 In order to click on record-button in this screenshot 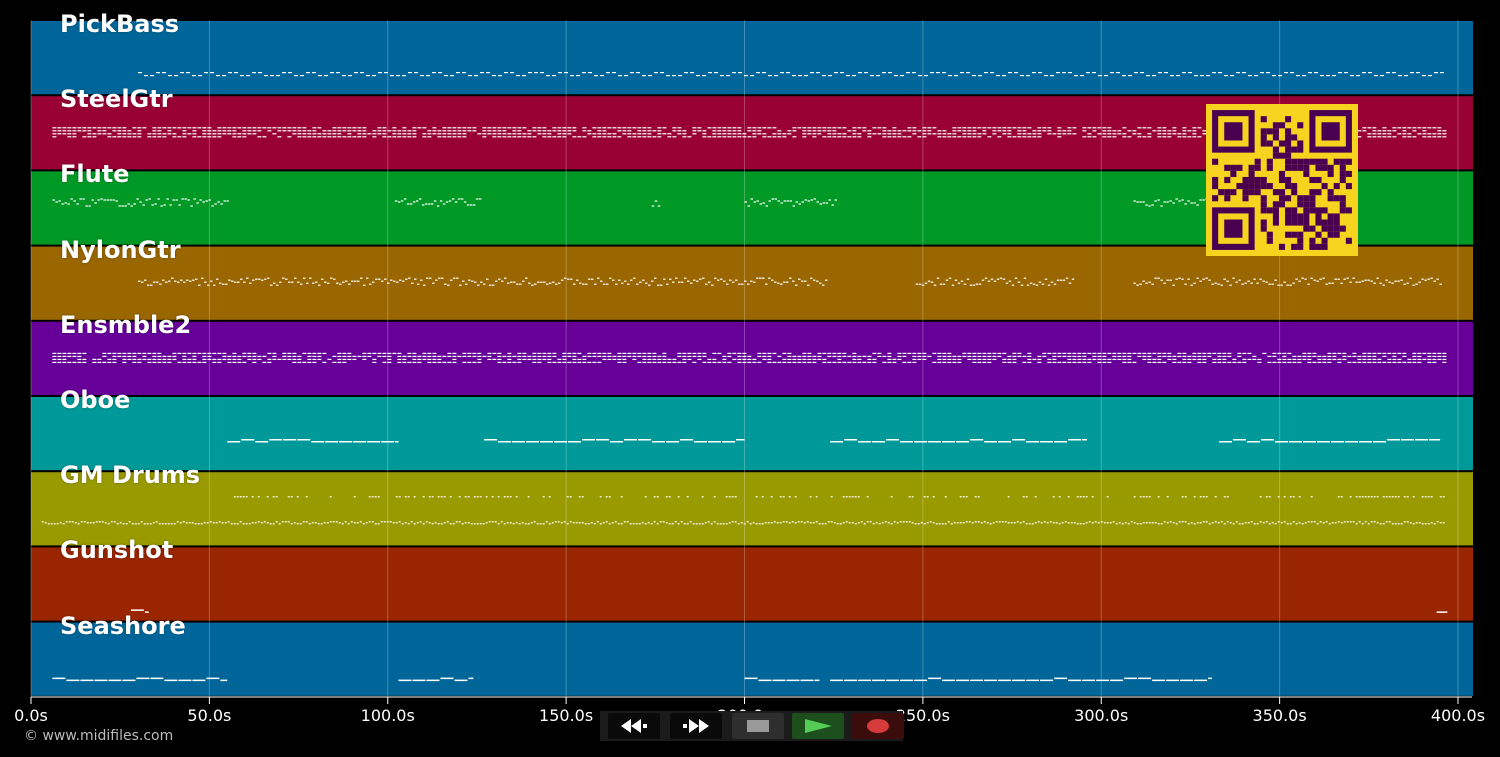, I will do `click(878, 726)`.